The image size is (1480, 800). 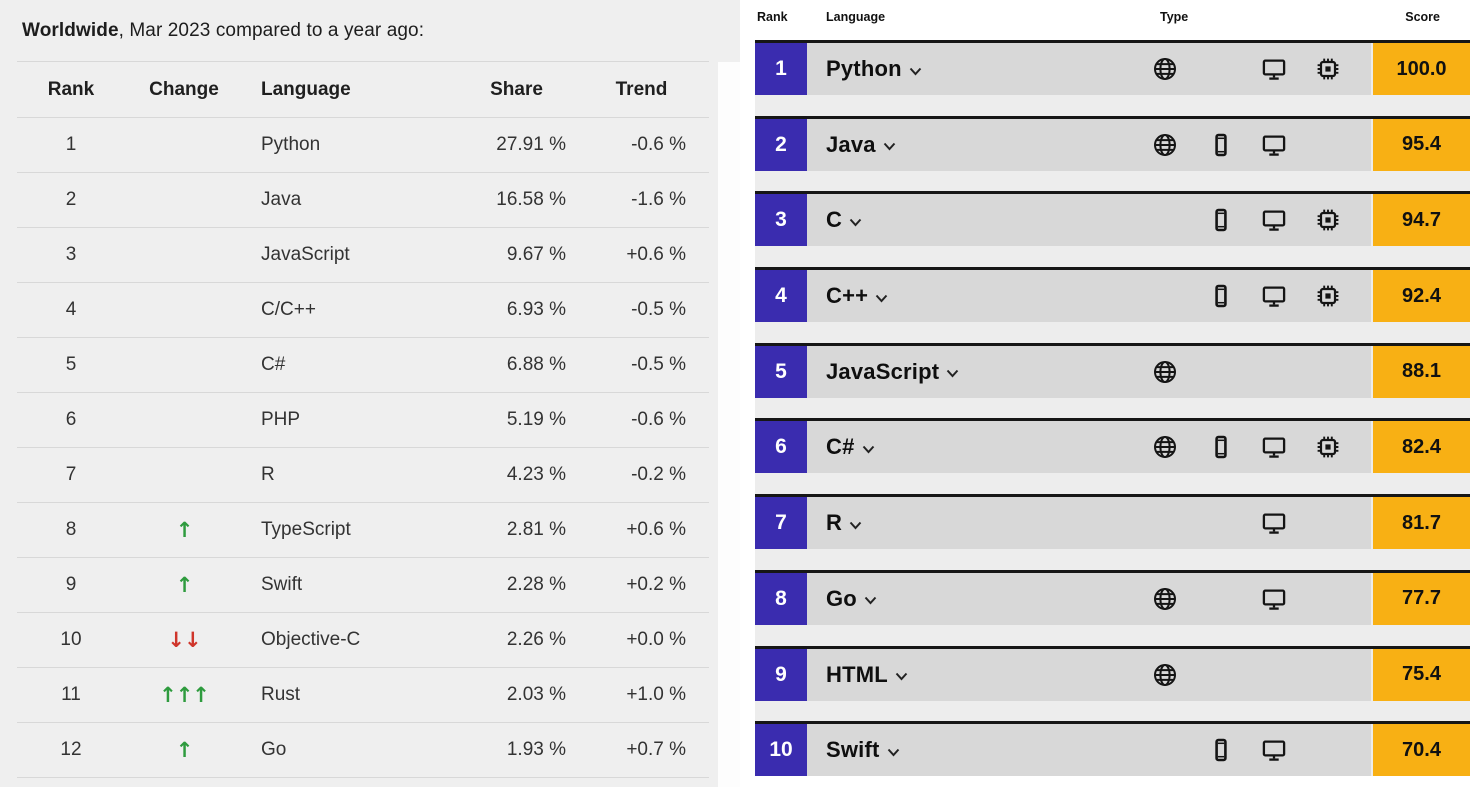 I want to click on table-row: 10 Swift 70.4, so click(x=1112, y=749).